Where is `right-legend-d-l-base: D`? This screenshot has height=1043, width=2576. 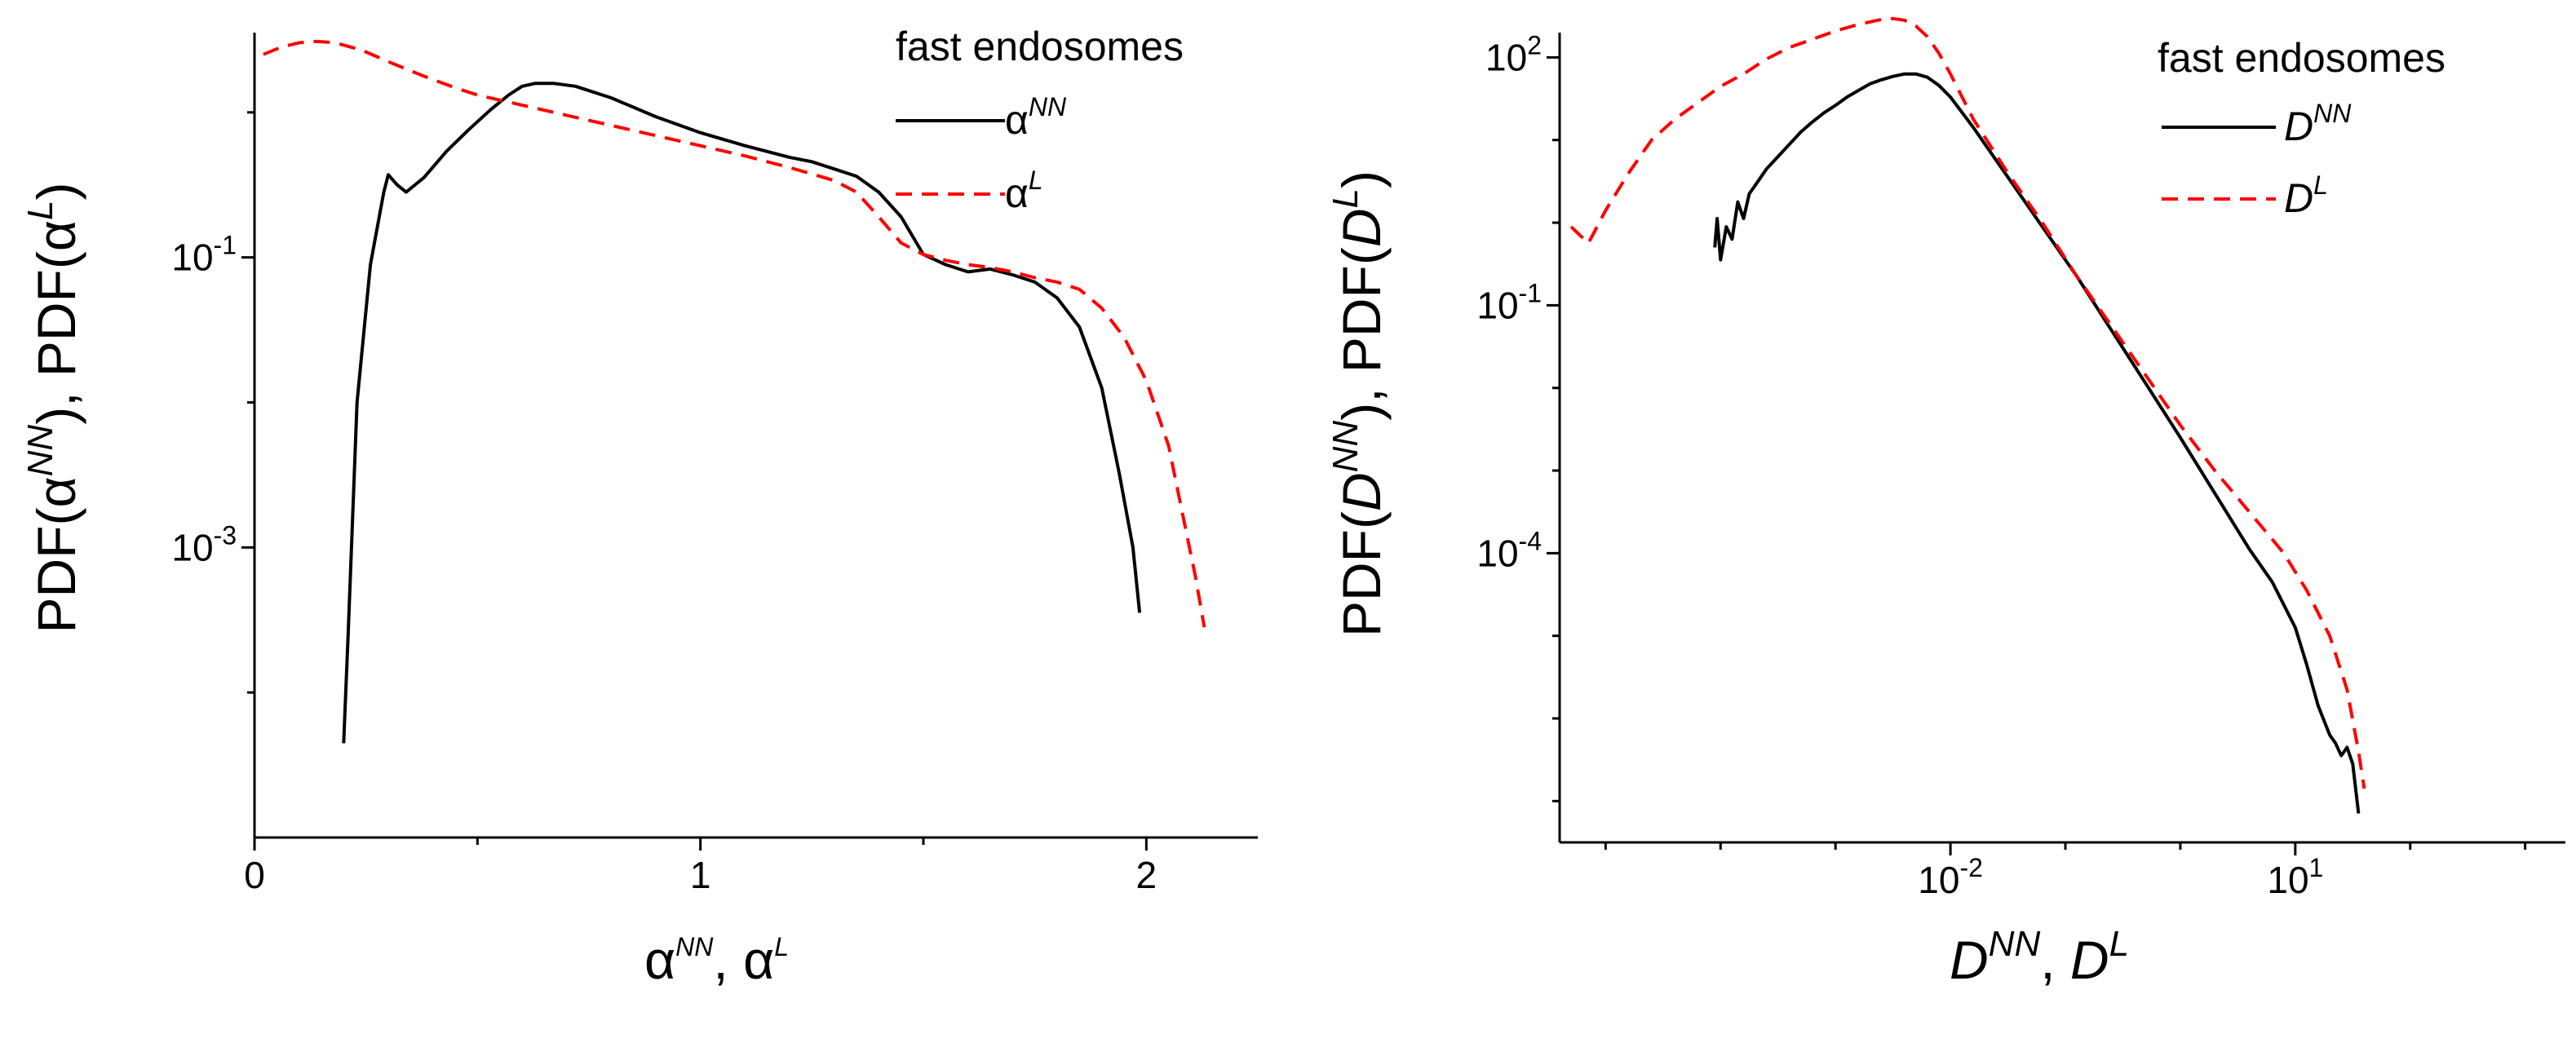
right-legend-d-l-base: D is located at coordinates (2298, 198).